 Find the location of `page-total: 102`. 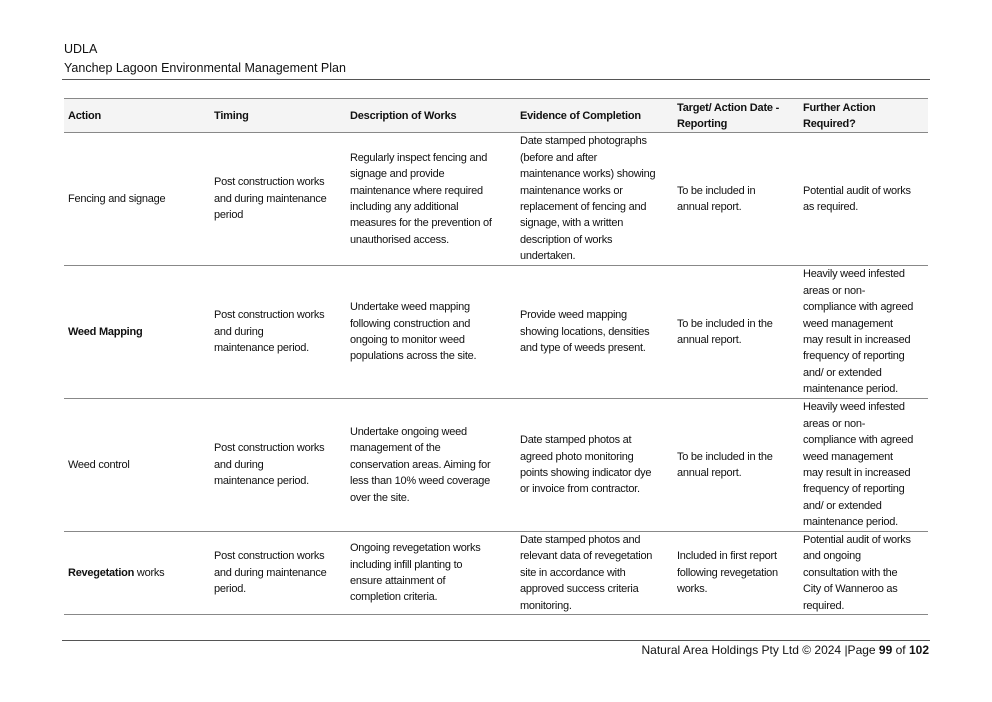

page-total: 102 is located at coordinates (918, 650).